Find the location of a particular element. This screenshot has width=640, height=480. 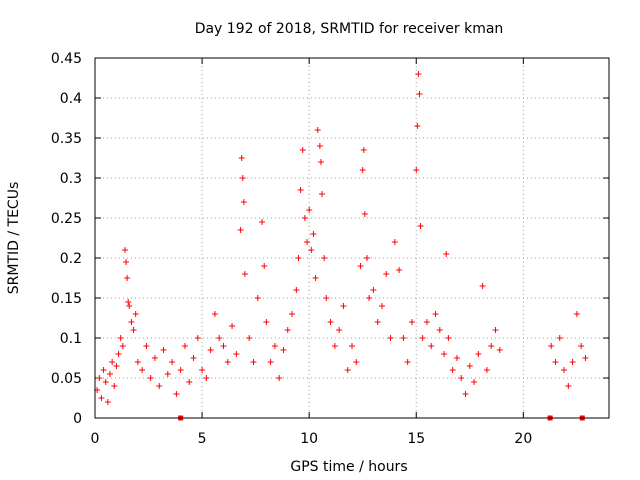

y-tick-label: 0.05 is located at coordinates (66, 379).